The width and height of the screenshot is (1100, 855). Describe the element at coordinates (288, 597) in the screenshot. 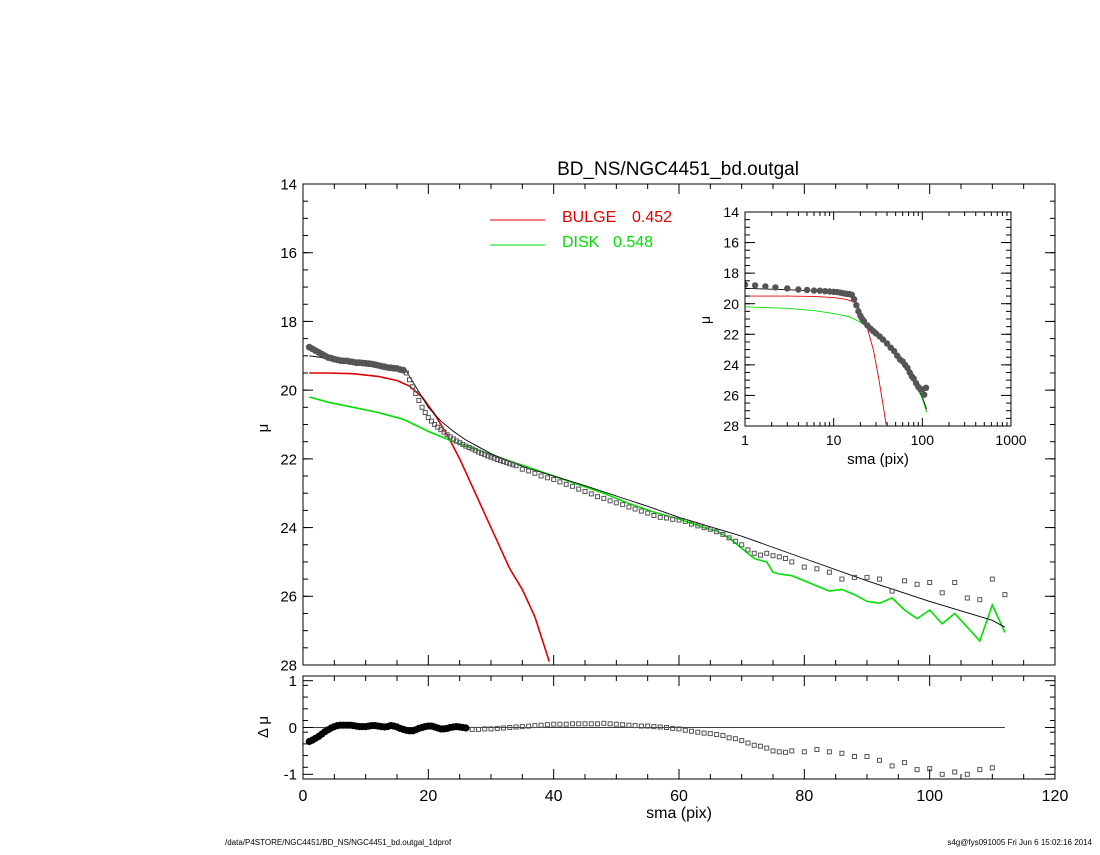

I see `y-tick-label: 26` at that location.